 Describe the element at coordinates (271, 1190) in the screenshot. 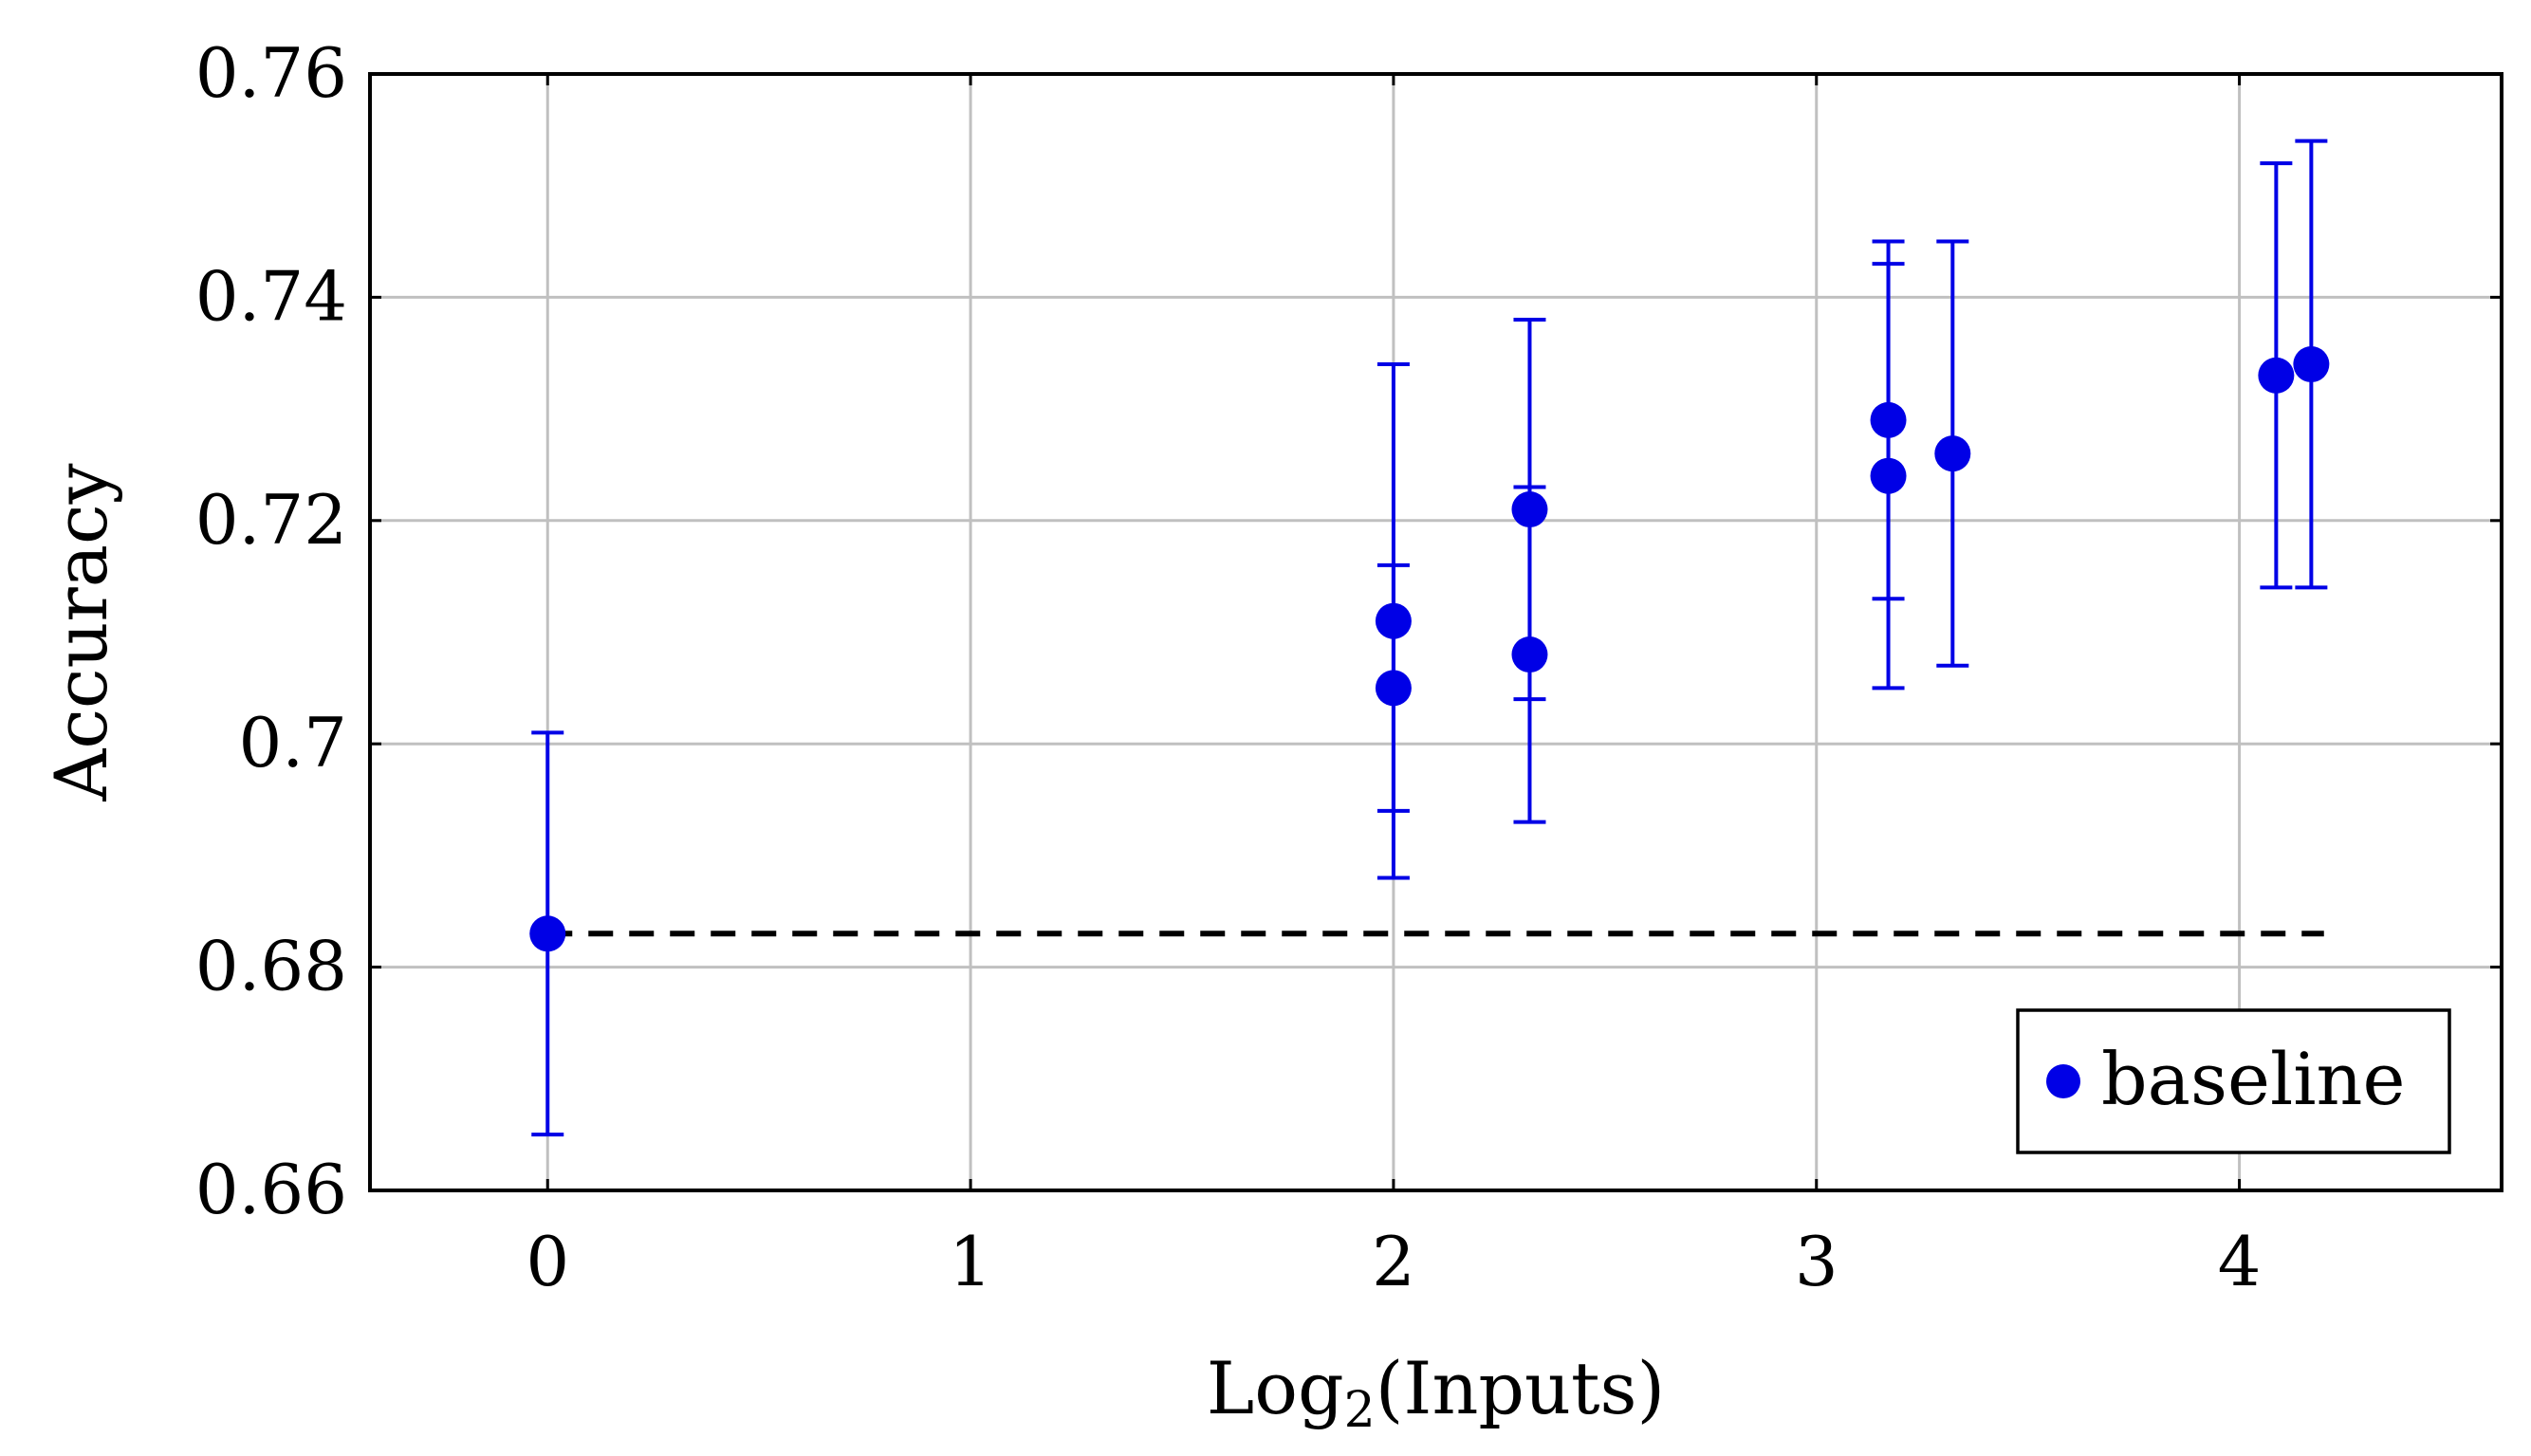

I see `y-tick-label: 0.66` at that location.